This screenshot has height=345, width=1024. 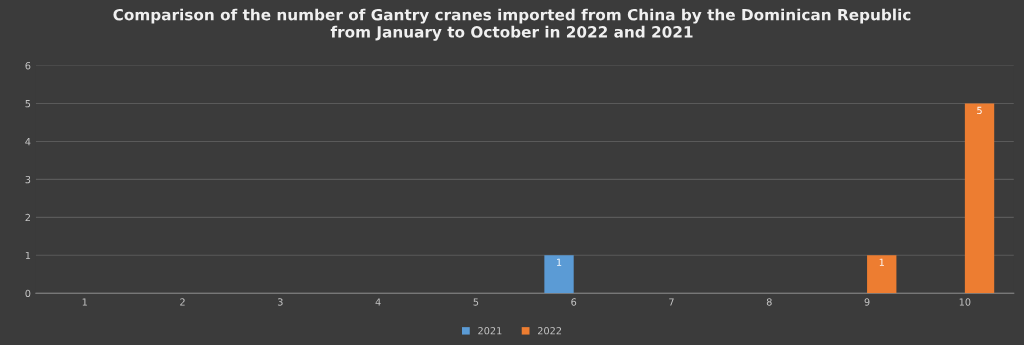 What do you see at coordinates (378, 302) in the screenshot?
I see `x-tick-label: 4` at bounding box center [378, 302].